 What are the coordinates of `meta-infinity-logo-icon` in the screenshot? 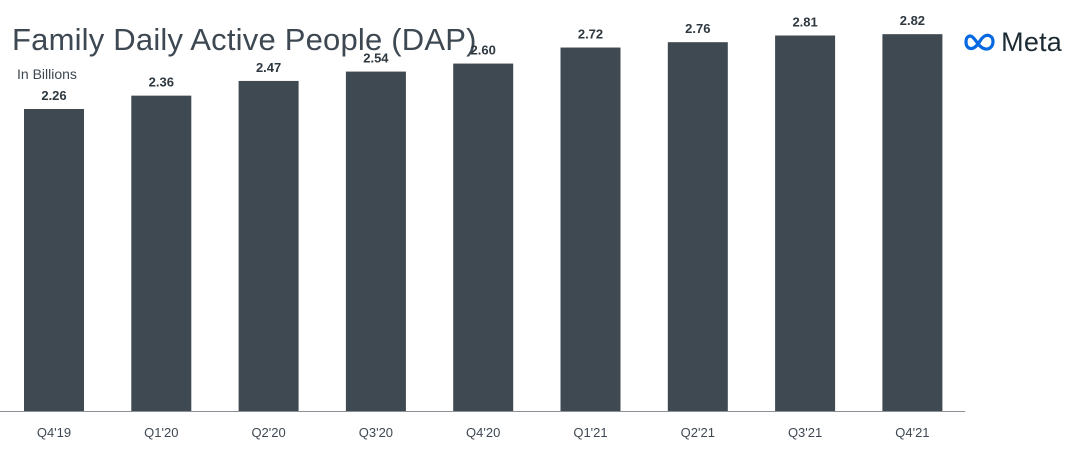 It's located at (979, 42).